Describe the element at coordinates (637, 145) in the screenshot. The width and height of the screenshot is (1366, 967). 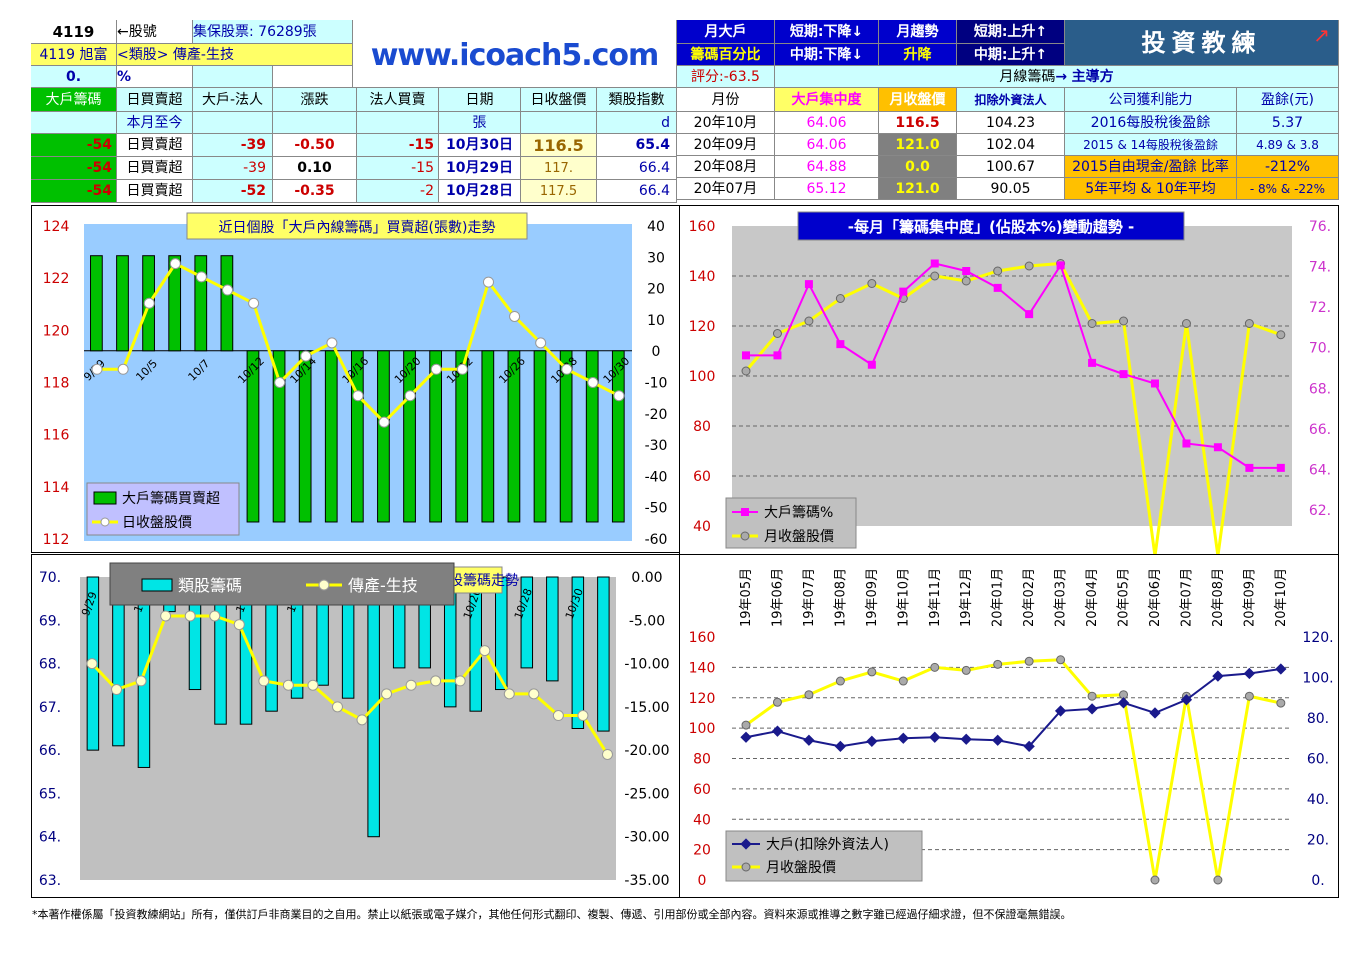
I see `row-index: 65.4` at that location.